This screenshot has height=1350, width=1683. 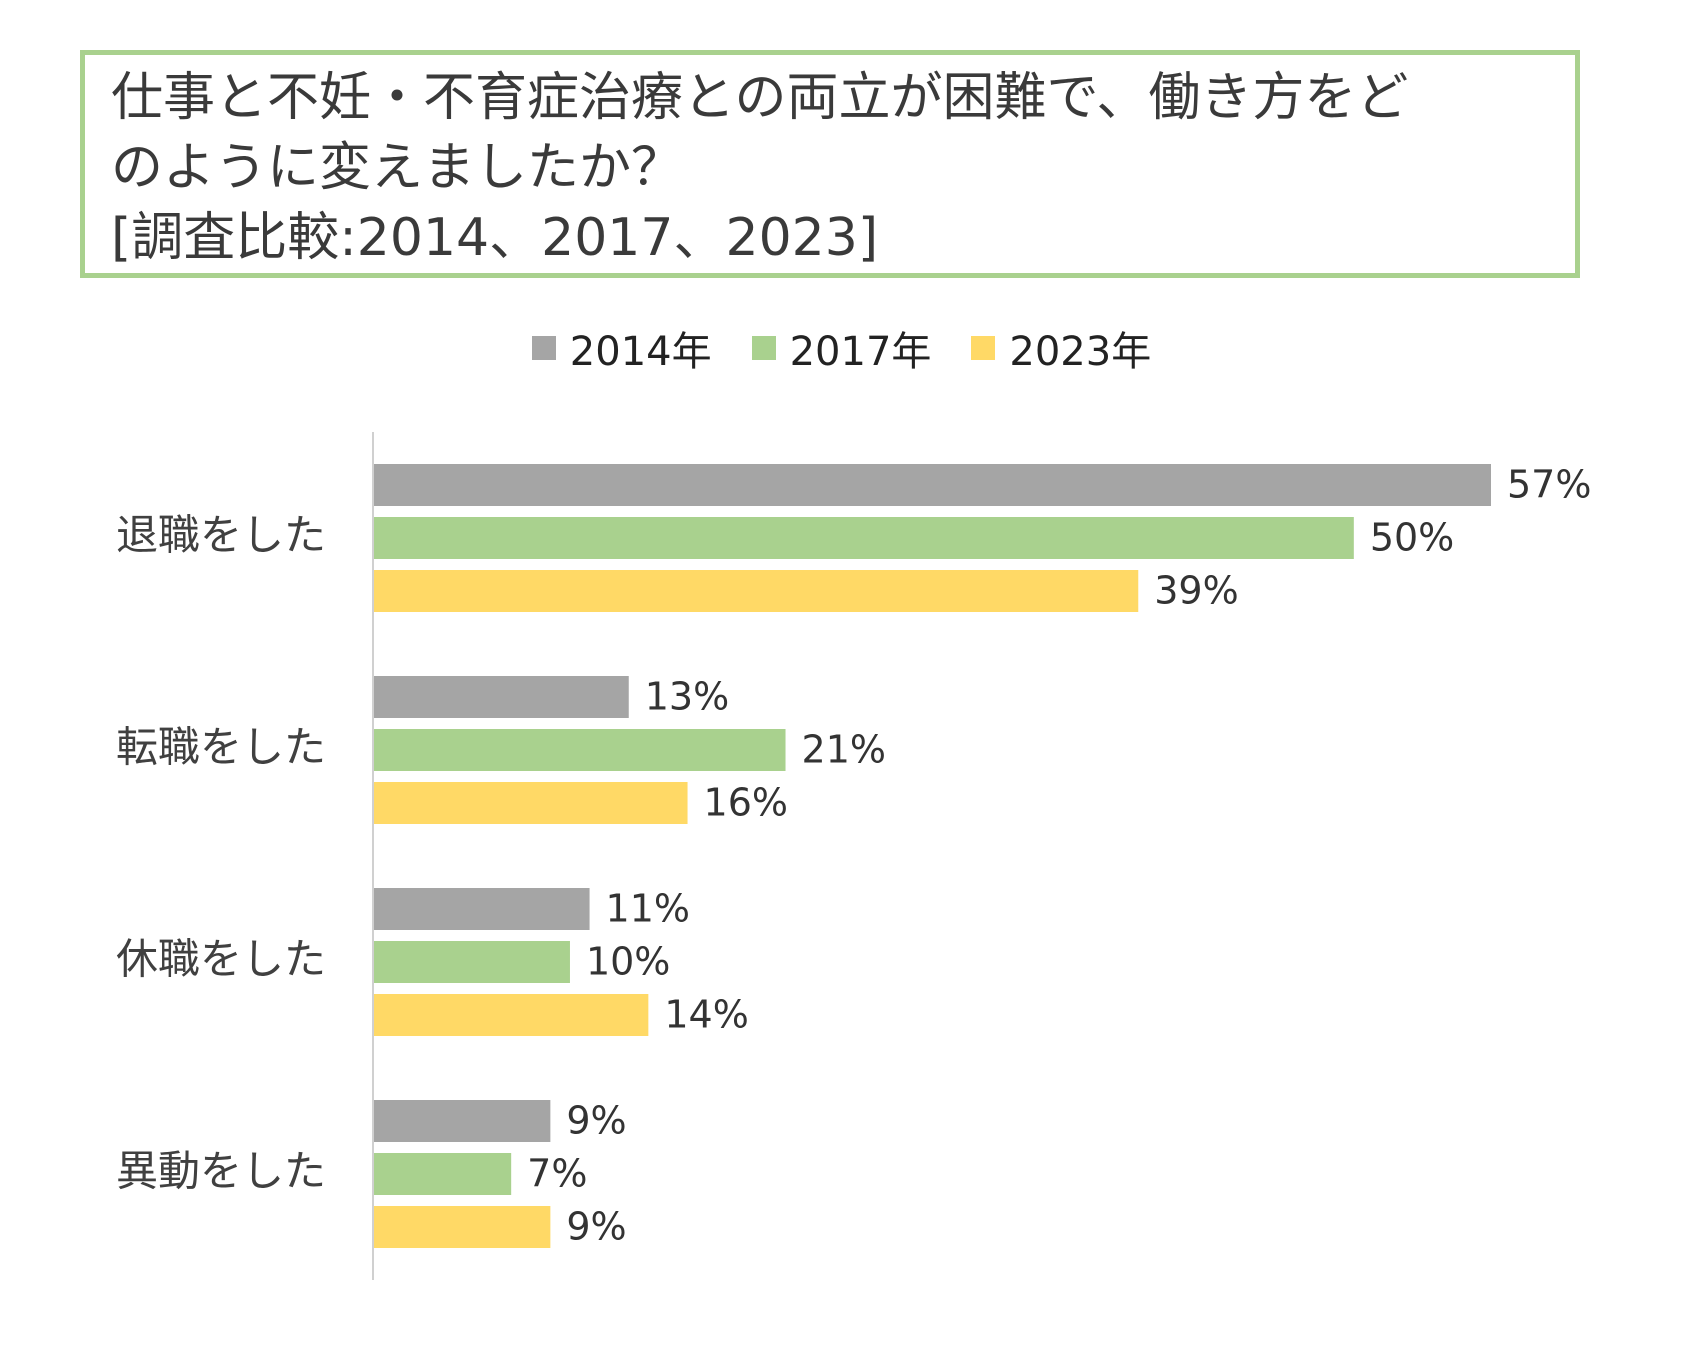 I want to click on data-label: 7%, so click(x=557, y=1174).